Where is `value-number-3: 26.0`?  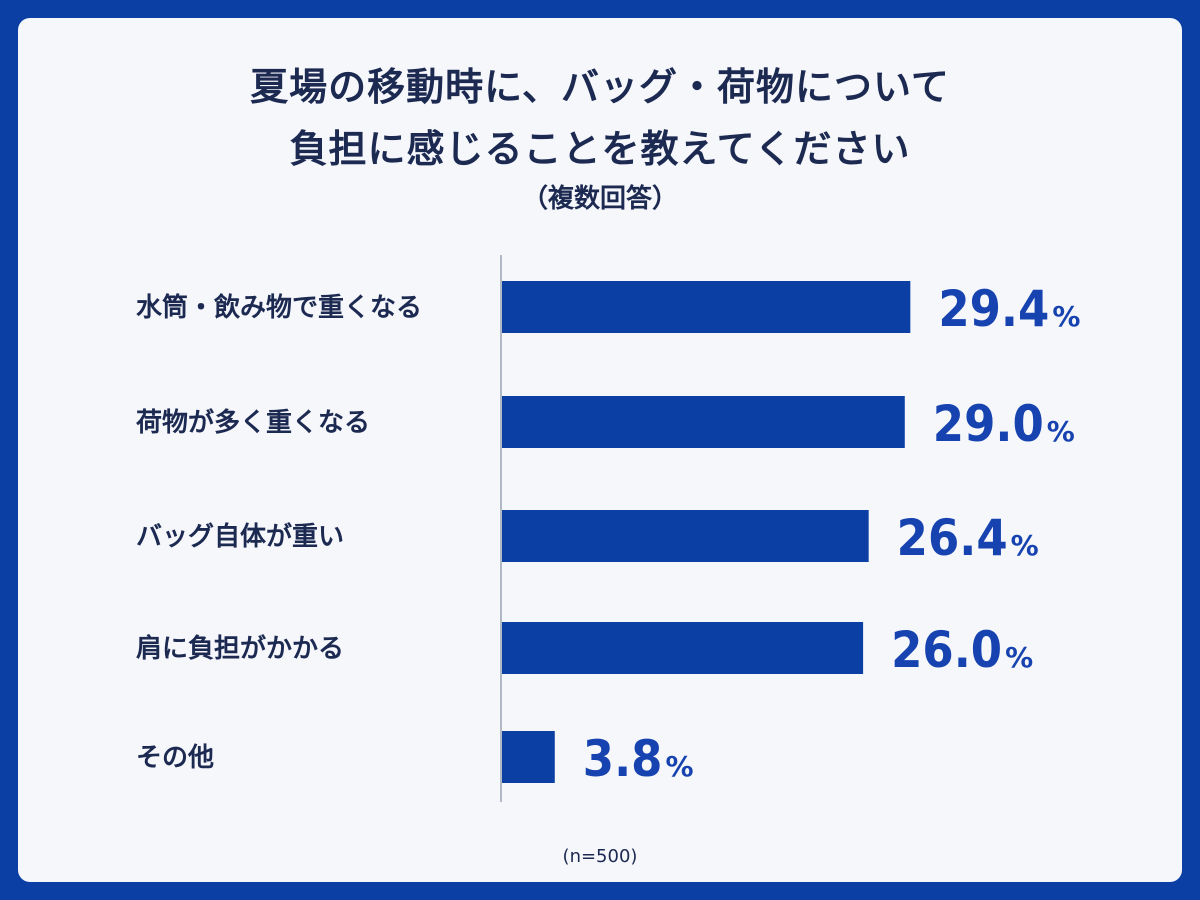 value-number-3: 26.0 is located at coordinates (946, 650).